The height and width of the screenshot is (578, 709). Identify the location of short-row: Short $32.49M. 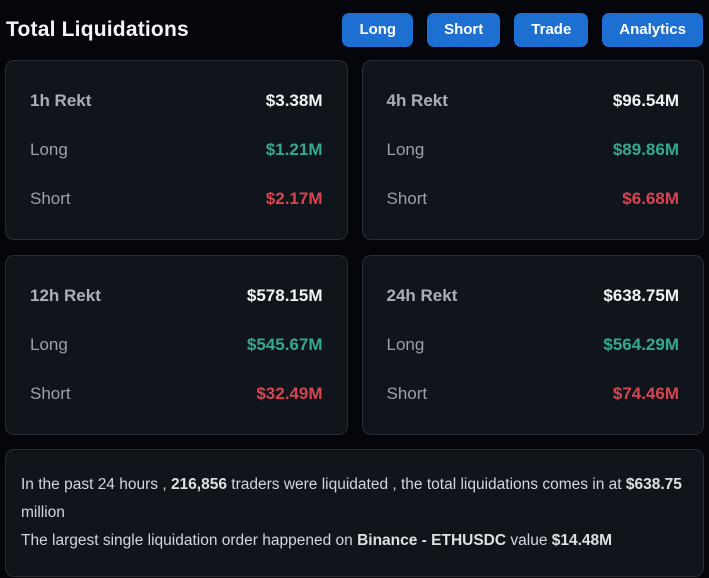
(176, 394).